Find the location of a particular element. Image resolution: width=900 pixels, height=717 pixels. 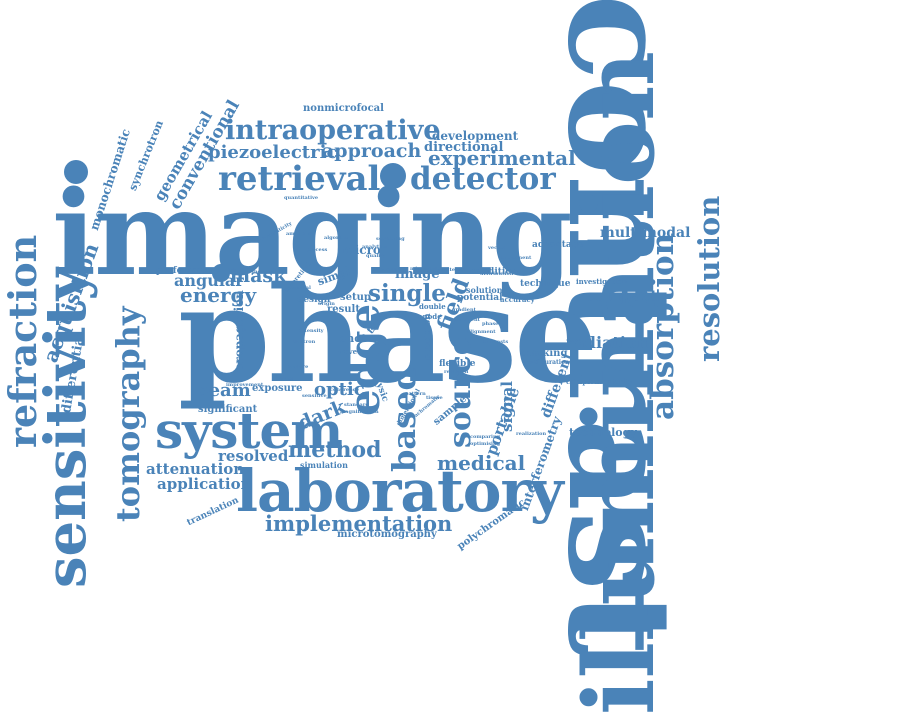

word-absorption: absorption is located at coordinates (663, 326).